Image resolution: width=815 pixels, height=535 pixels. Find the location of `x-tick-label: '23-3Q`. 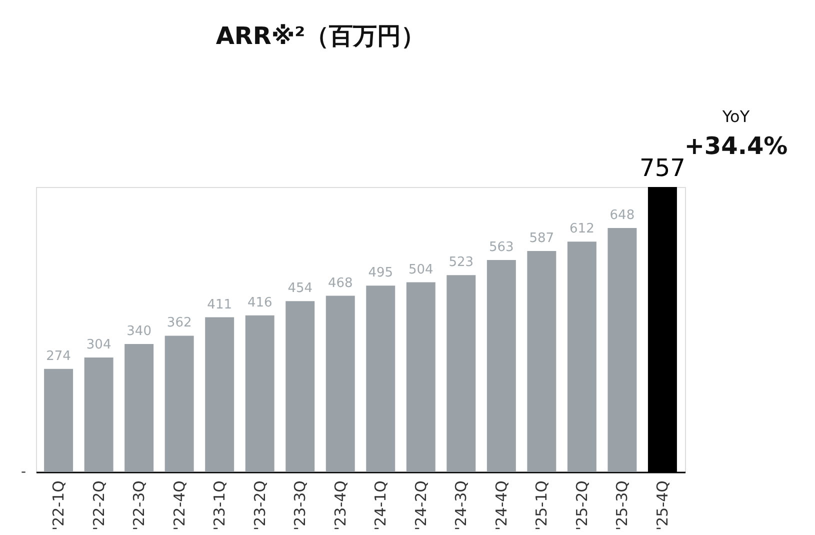

x-tick-label: '23-3Q is located at coordinates (300, 505).